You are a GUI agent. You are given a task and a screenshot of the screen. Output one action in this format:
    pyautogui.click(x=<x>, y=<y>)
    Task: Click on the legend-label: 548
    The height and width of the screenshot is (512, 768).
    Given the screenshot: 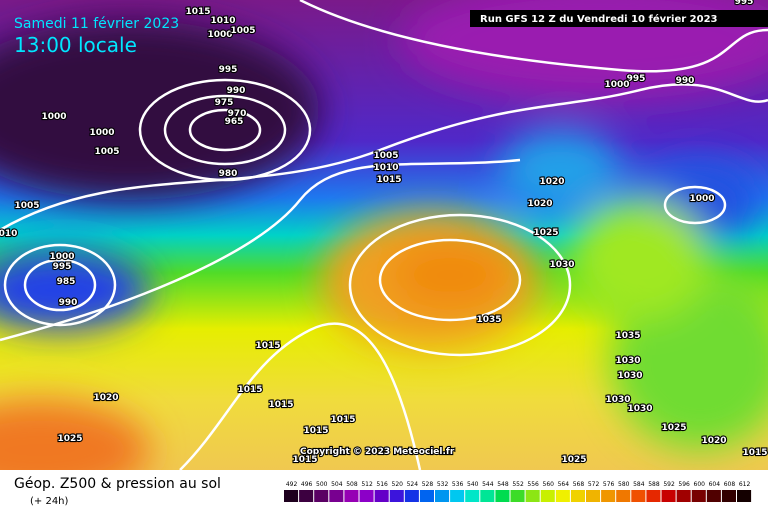 What is the action you would take?
    pyautogui.click(x=503, y=484)
    